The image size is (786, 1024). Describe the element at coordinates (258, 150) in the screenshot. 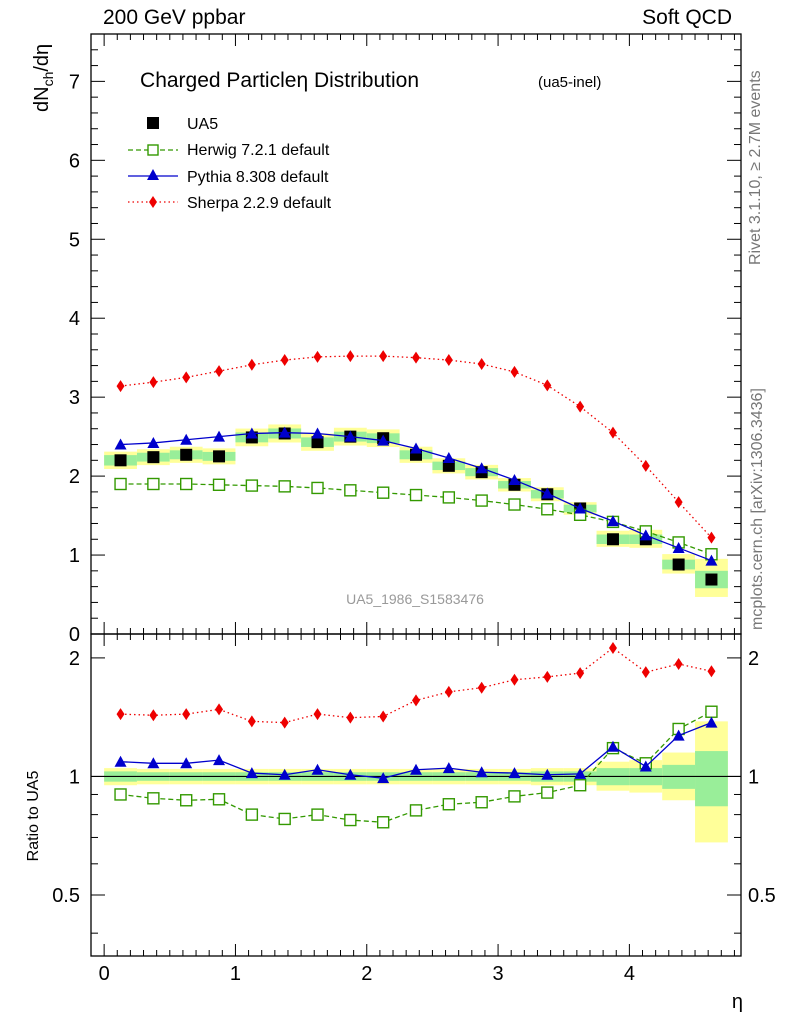

I see `legend-label-herwig: Herwig 7.2.1 default` at that location.